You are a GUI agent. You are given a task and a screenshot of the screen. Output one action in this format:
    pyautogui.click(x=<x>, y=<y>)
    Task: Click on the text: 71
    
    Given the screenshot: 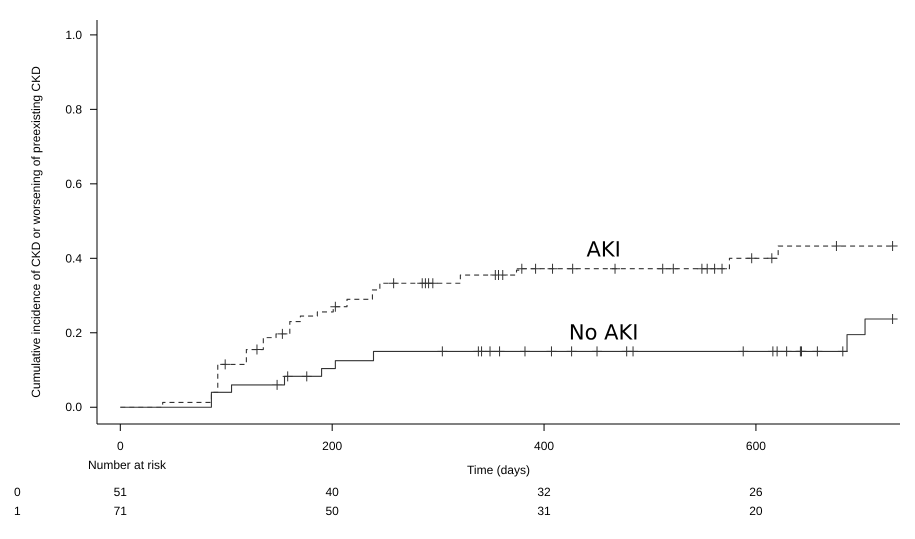 What is the action you would take?
    pyautogui.click(x=121, y=511)
    